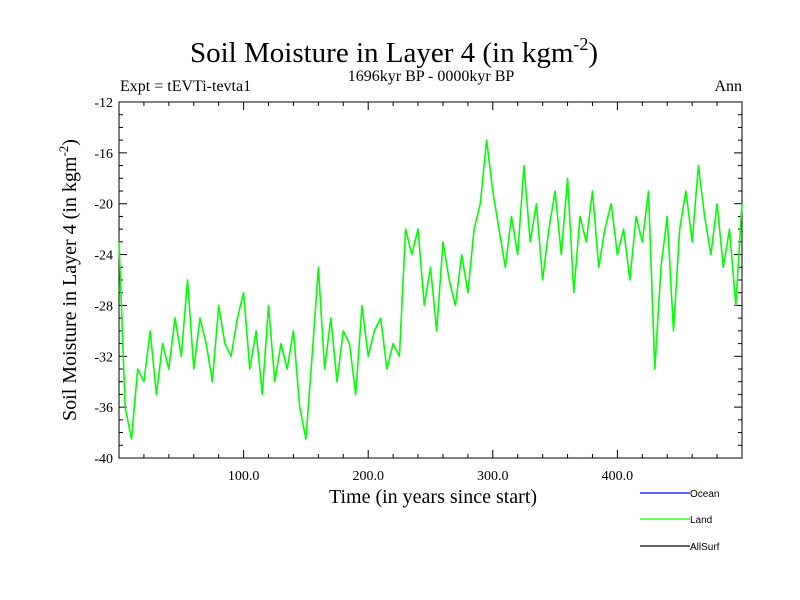 This screenshot has height=600, width=800. Describe the element at coordinates (618, 476) in the screenshot. I see `x-tick-label: 400.0` at that location.